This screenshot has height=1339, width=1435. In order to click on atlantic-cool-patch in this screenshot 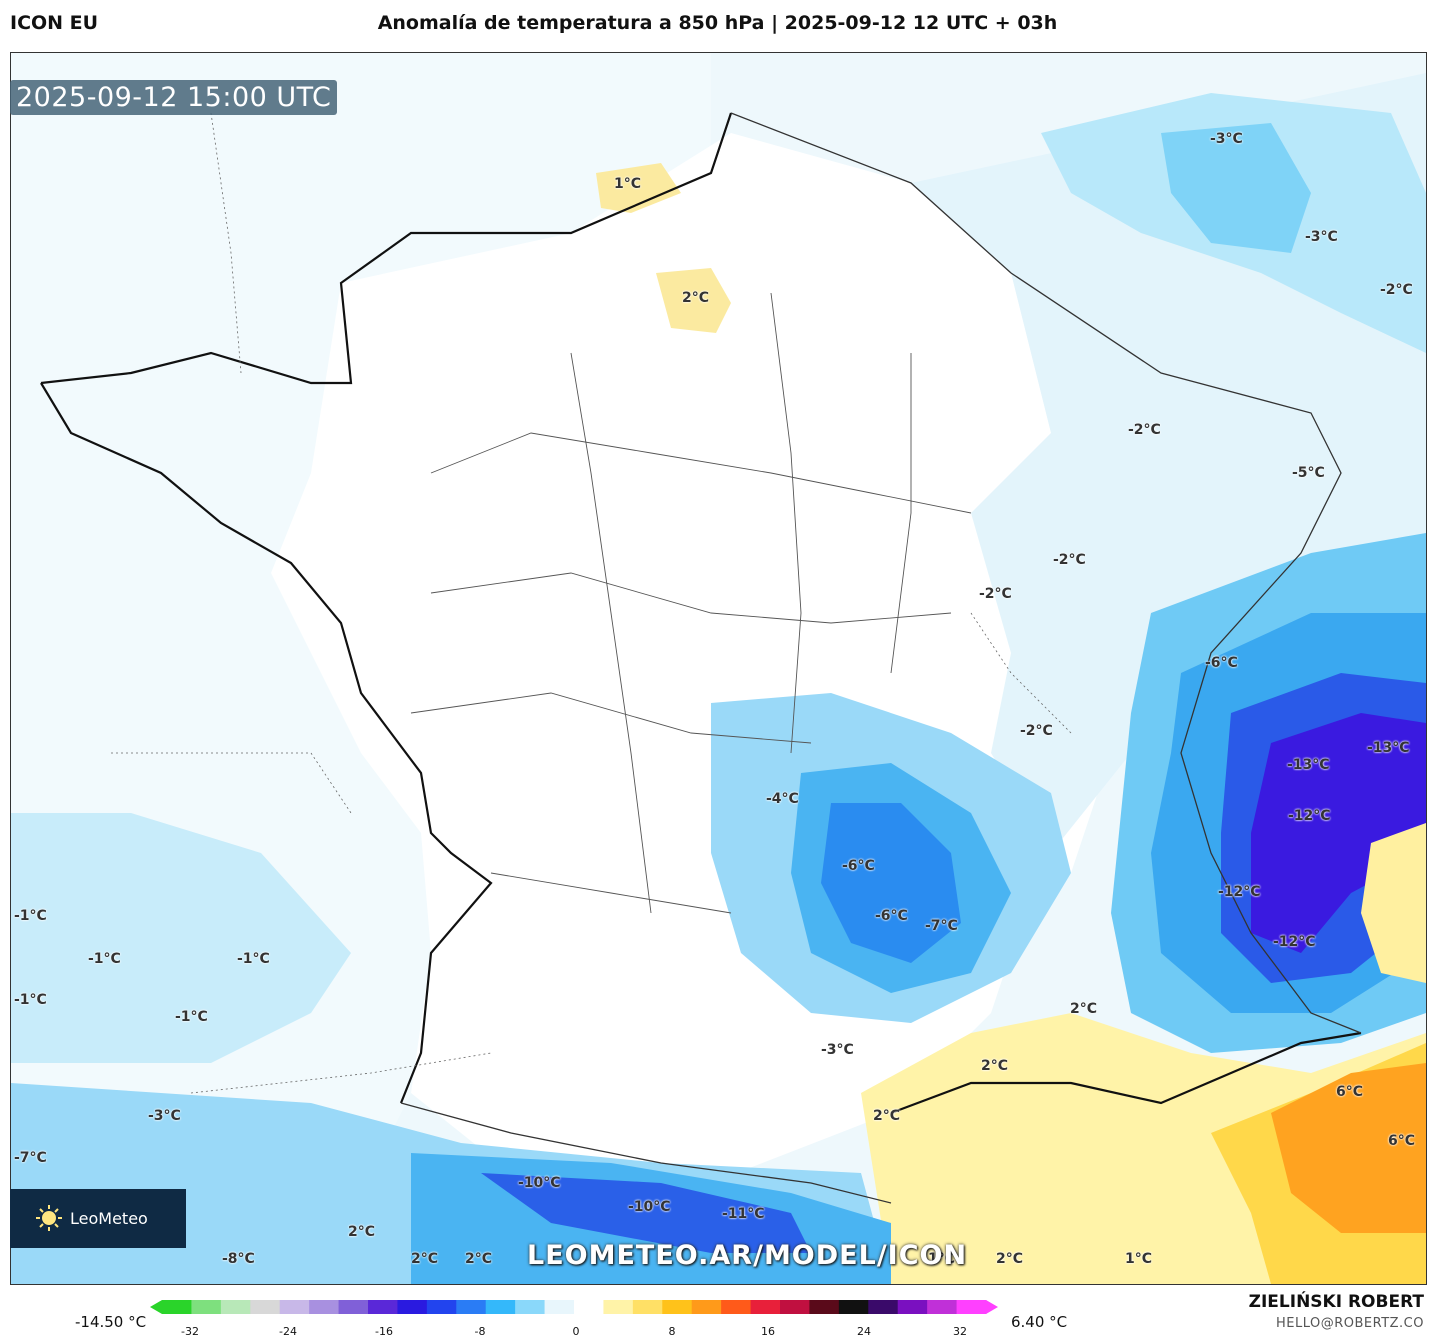, I will do `click(181, 938)`.